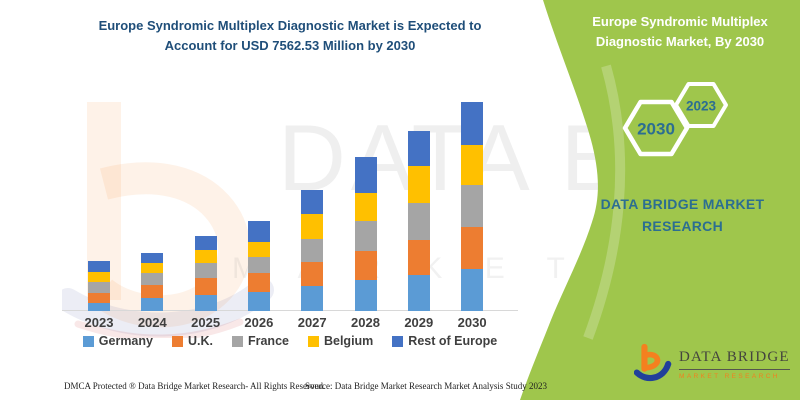 The width and height of the screenshot is (800, 400). I want to click on bar-2028-segment-france, so click(365, 236).